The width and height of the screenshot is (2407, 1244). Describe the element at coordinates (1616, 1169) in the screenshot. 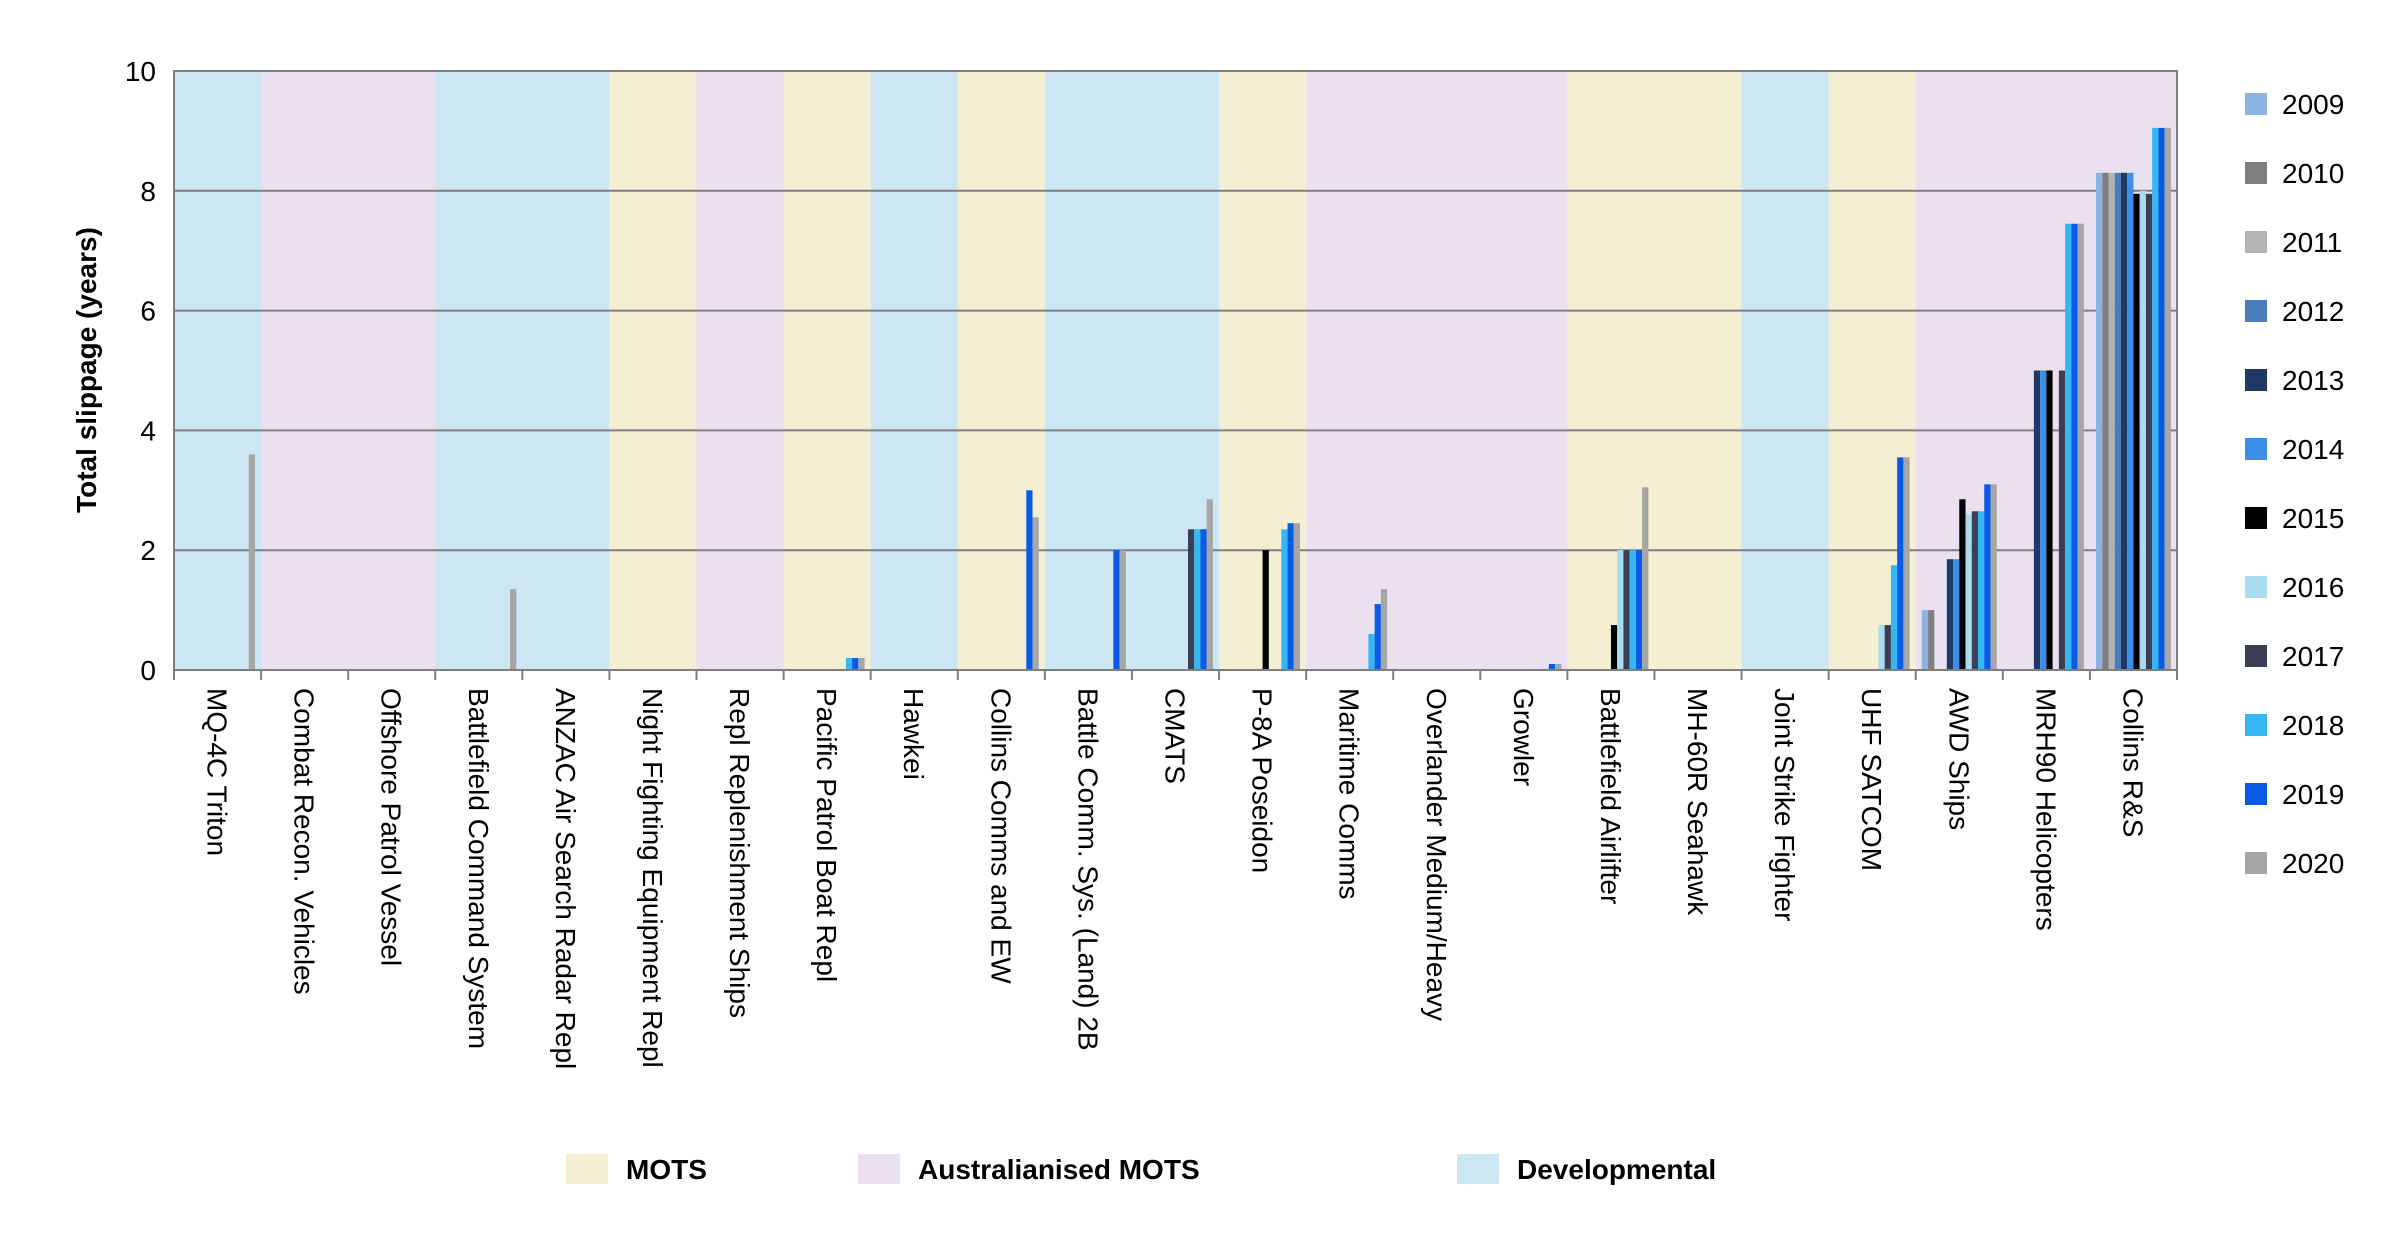

I see `band-legend-label: Developmental` at that location.